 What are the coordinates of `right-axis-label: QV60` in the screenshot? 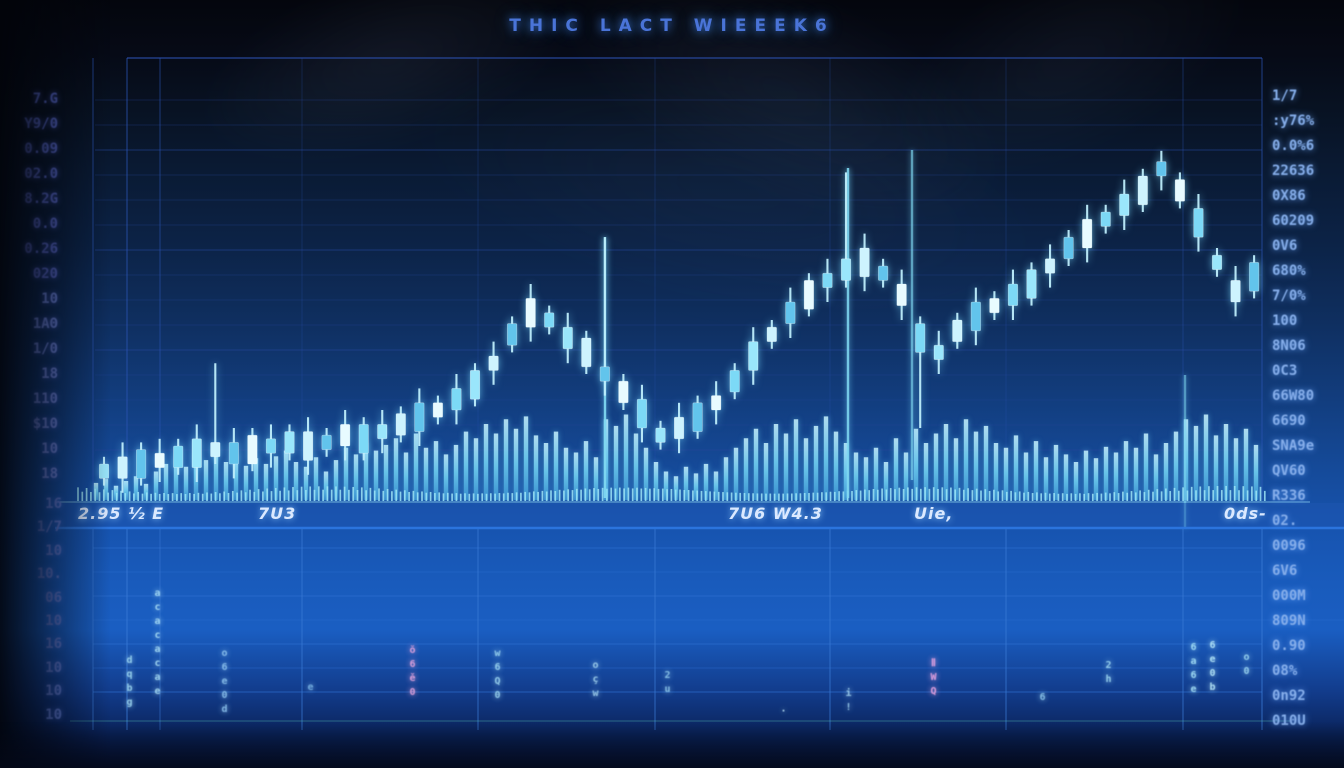 It's located at (1289, 471).